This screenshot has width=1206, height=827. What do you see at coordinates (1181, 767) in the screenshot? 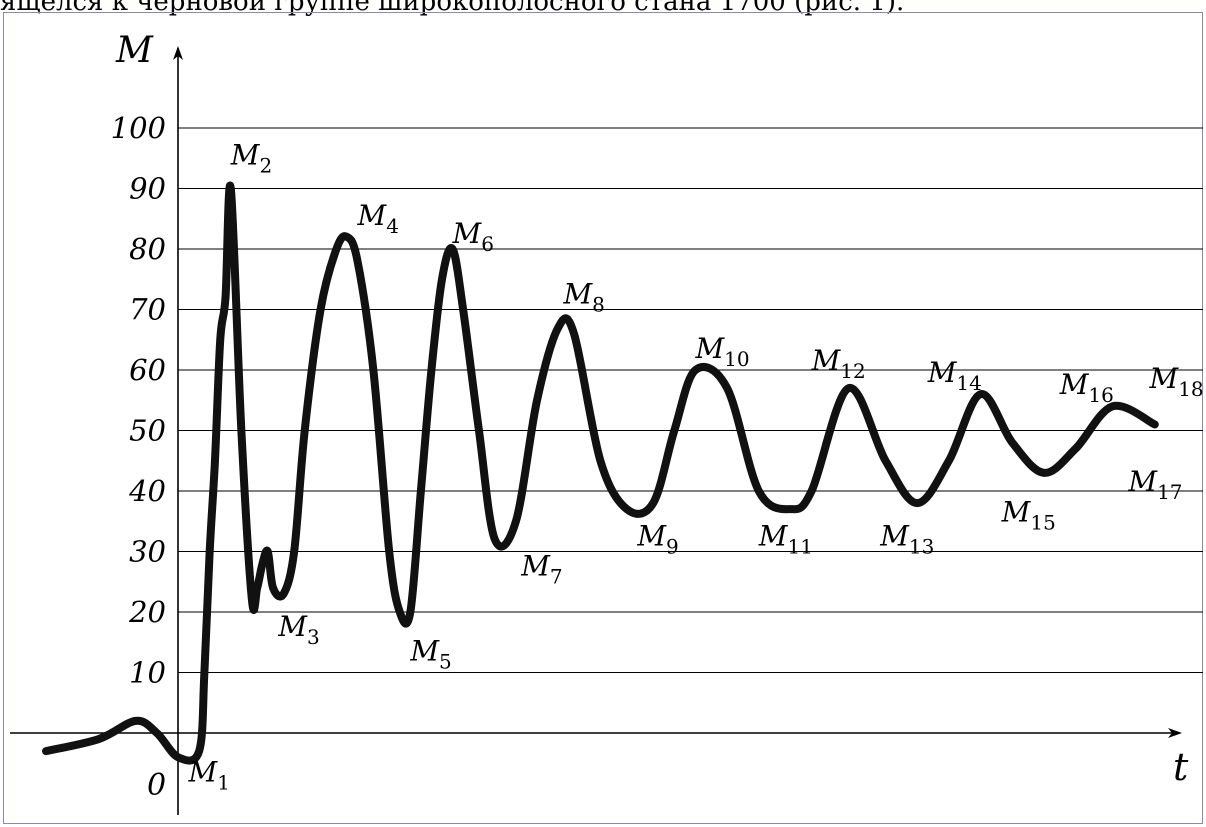
I see `x-axis-label: t` at bounding box center [1181, 767].